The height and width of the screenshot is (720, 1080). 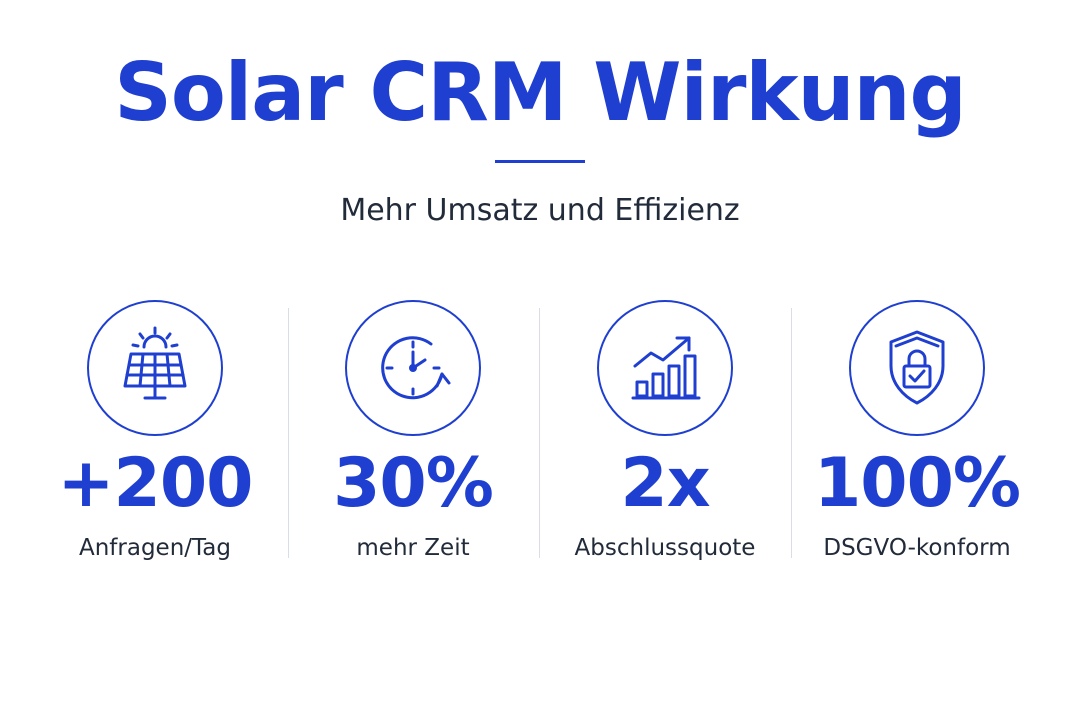 I want to click on stat-label: Abschlussquote, so click(x=665, y=548).